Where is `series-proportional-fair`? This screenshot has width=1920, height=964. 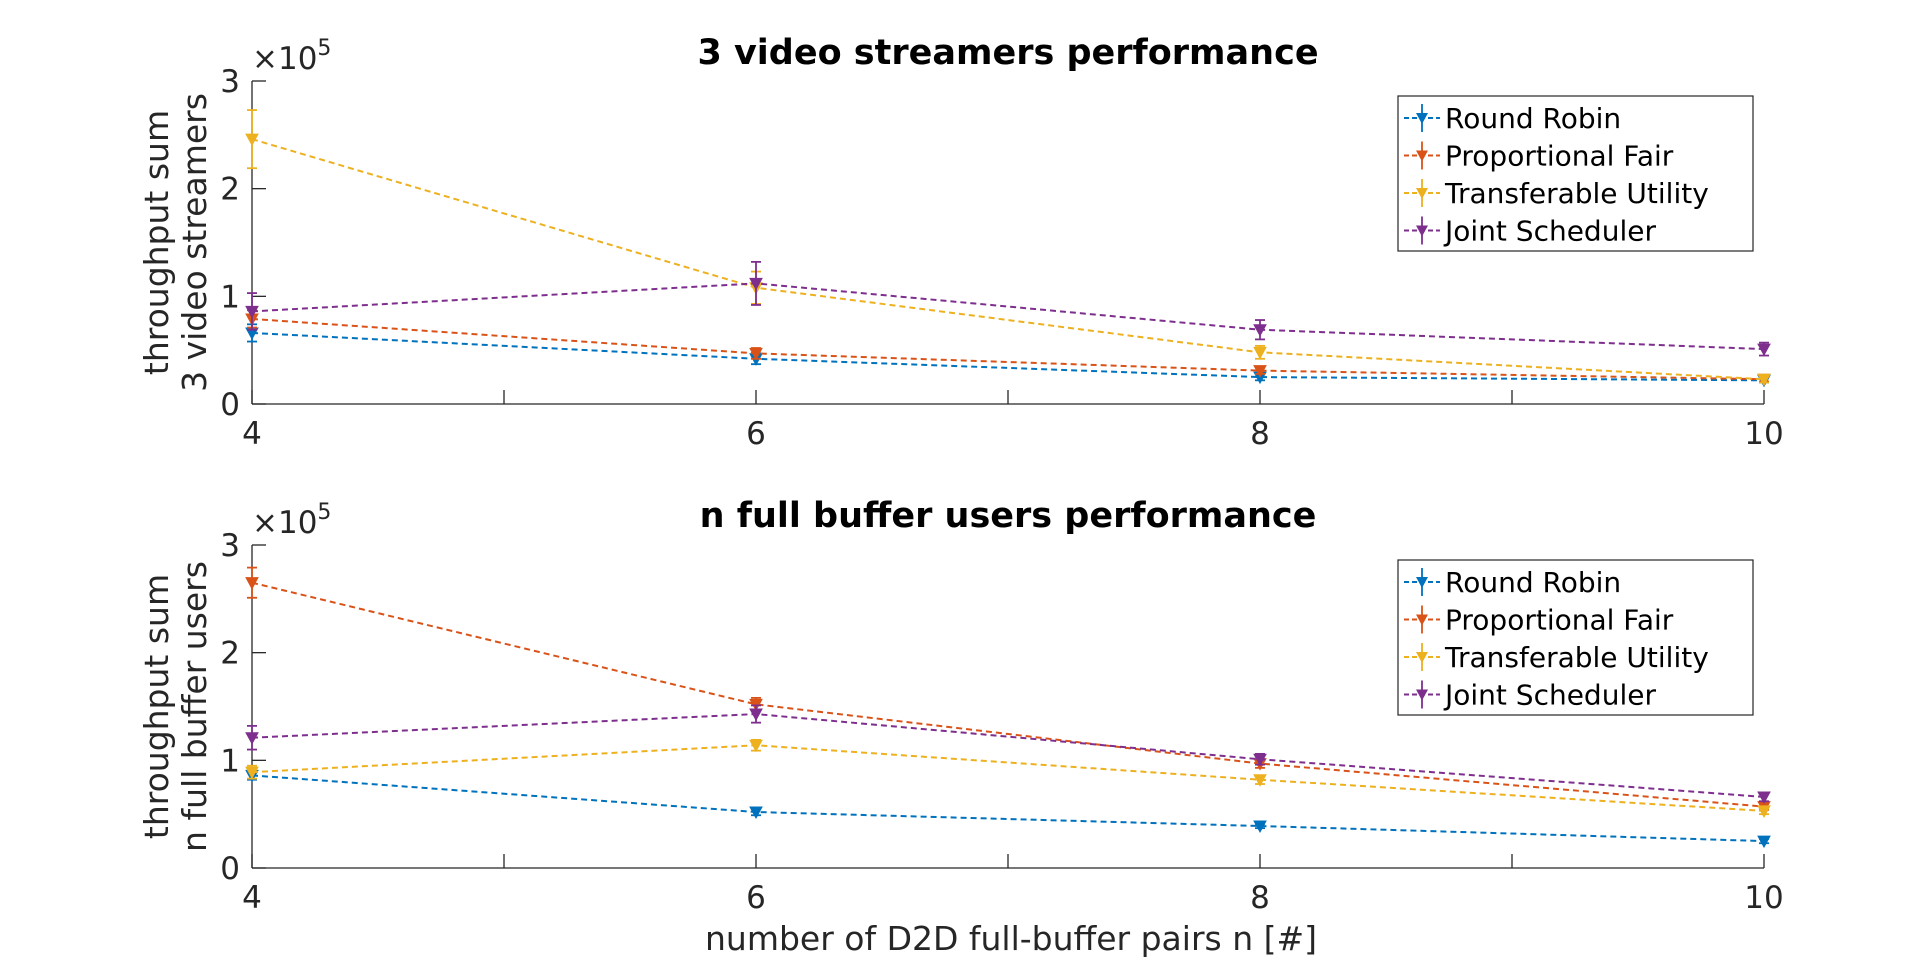
series-proportional-fair is located at coordinates (1008, 348).